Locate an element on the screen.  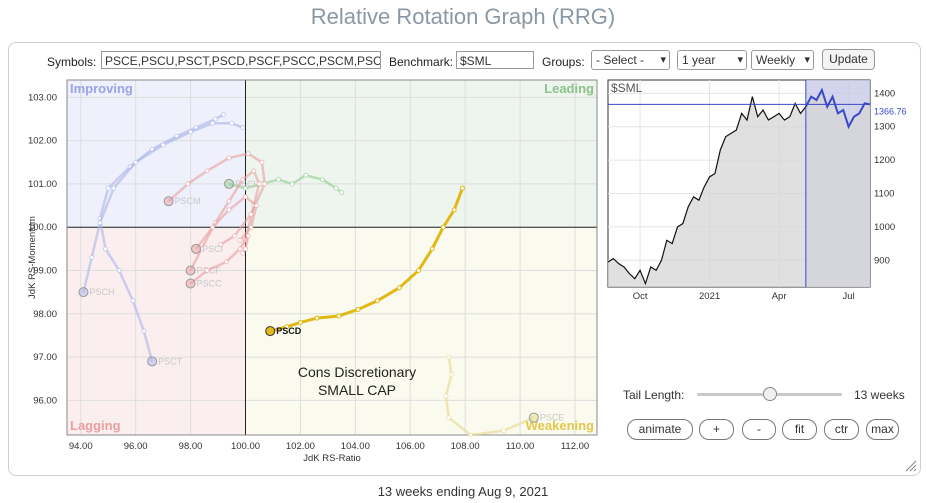
rrg-symbol-label: PSCH is located at coordinates (101, 292).